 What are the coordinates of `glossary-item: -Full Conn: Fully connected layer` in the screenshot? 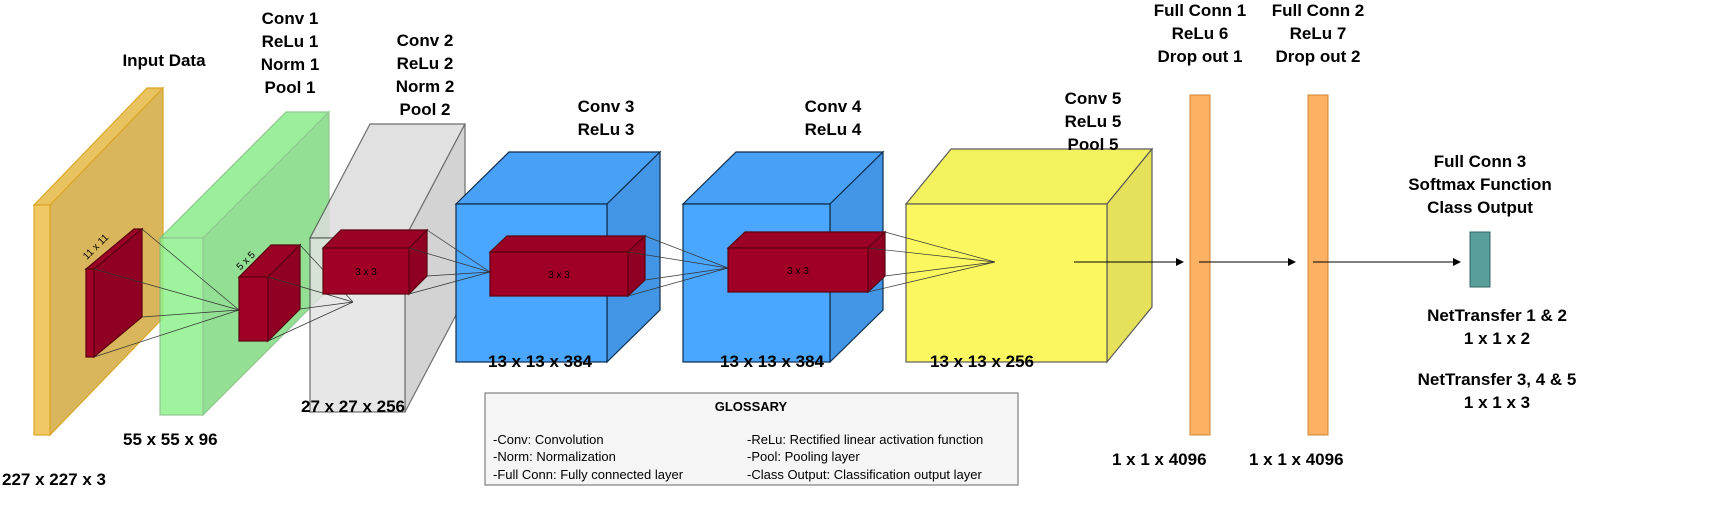 It's located at (588, 474).